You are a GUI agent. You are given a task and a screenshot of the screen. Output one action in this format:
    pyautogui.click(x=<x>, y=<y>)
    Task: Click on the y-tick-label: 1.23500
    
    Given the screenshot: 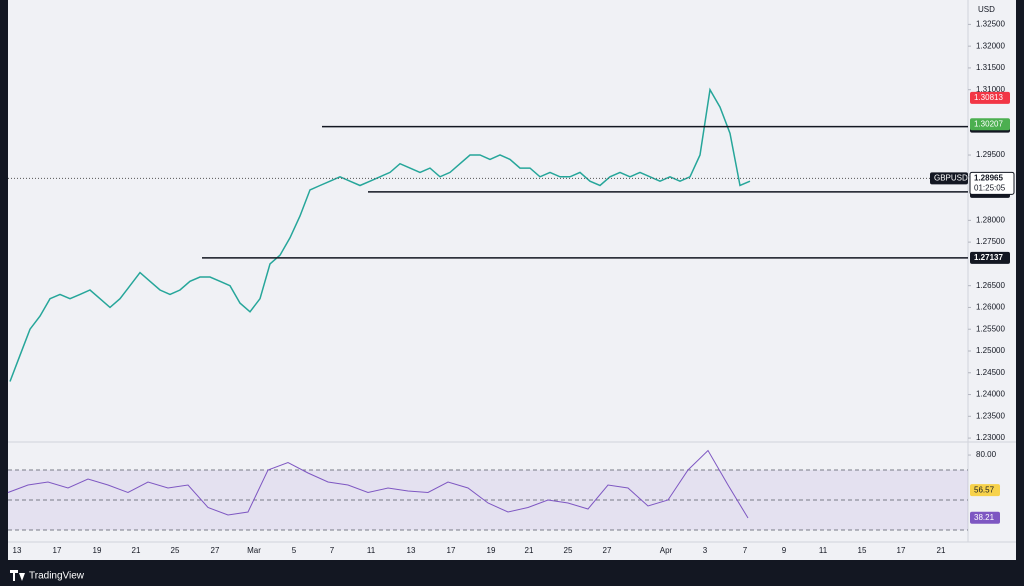 What is the action you would take?
    pyautogui.click(x=990, y=415)
    